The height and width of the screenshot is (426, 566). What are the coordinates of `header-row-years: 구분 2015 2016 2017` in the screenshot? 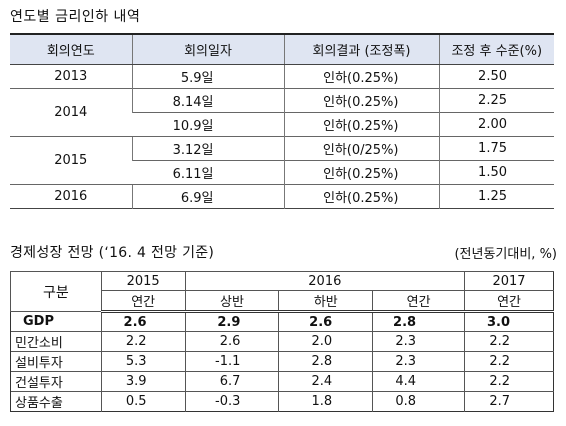 It's located at (282, 291).